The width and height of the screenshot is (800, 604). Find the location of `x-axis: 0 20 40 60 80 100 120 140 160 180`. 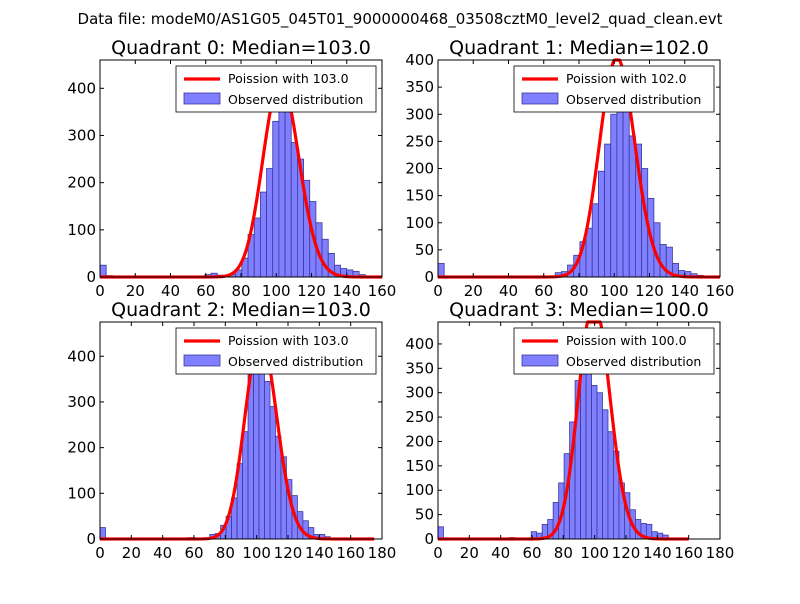

x-axis: 0 20 40 60 80 100 120 140 160 180 is located at coordinates (245, 442).